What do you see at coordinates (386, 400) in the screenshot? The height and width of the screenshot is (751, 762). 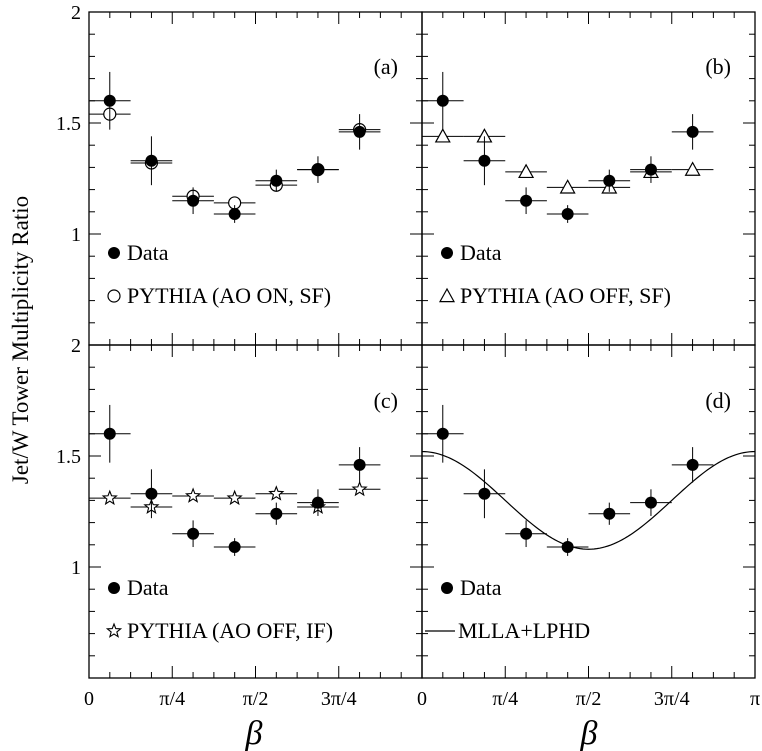 I see `panel-label: (c)` at bounding box center [386, 400].